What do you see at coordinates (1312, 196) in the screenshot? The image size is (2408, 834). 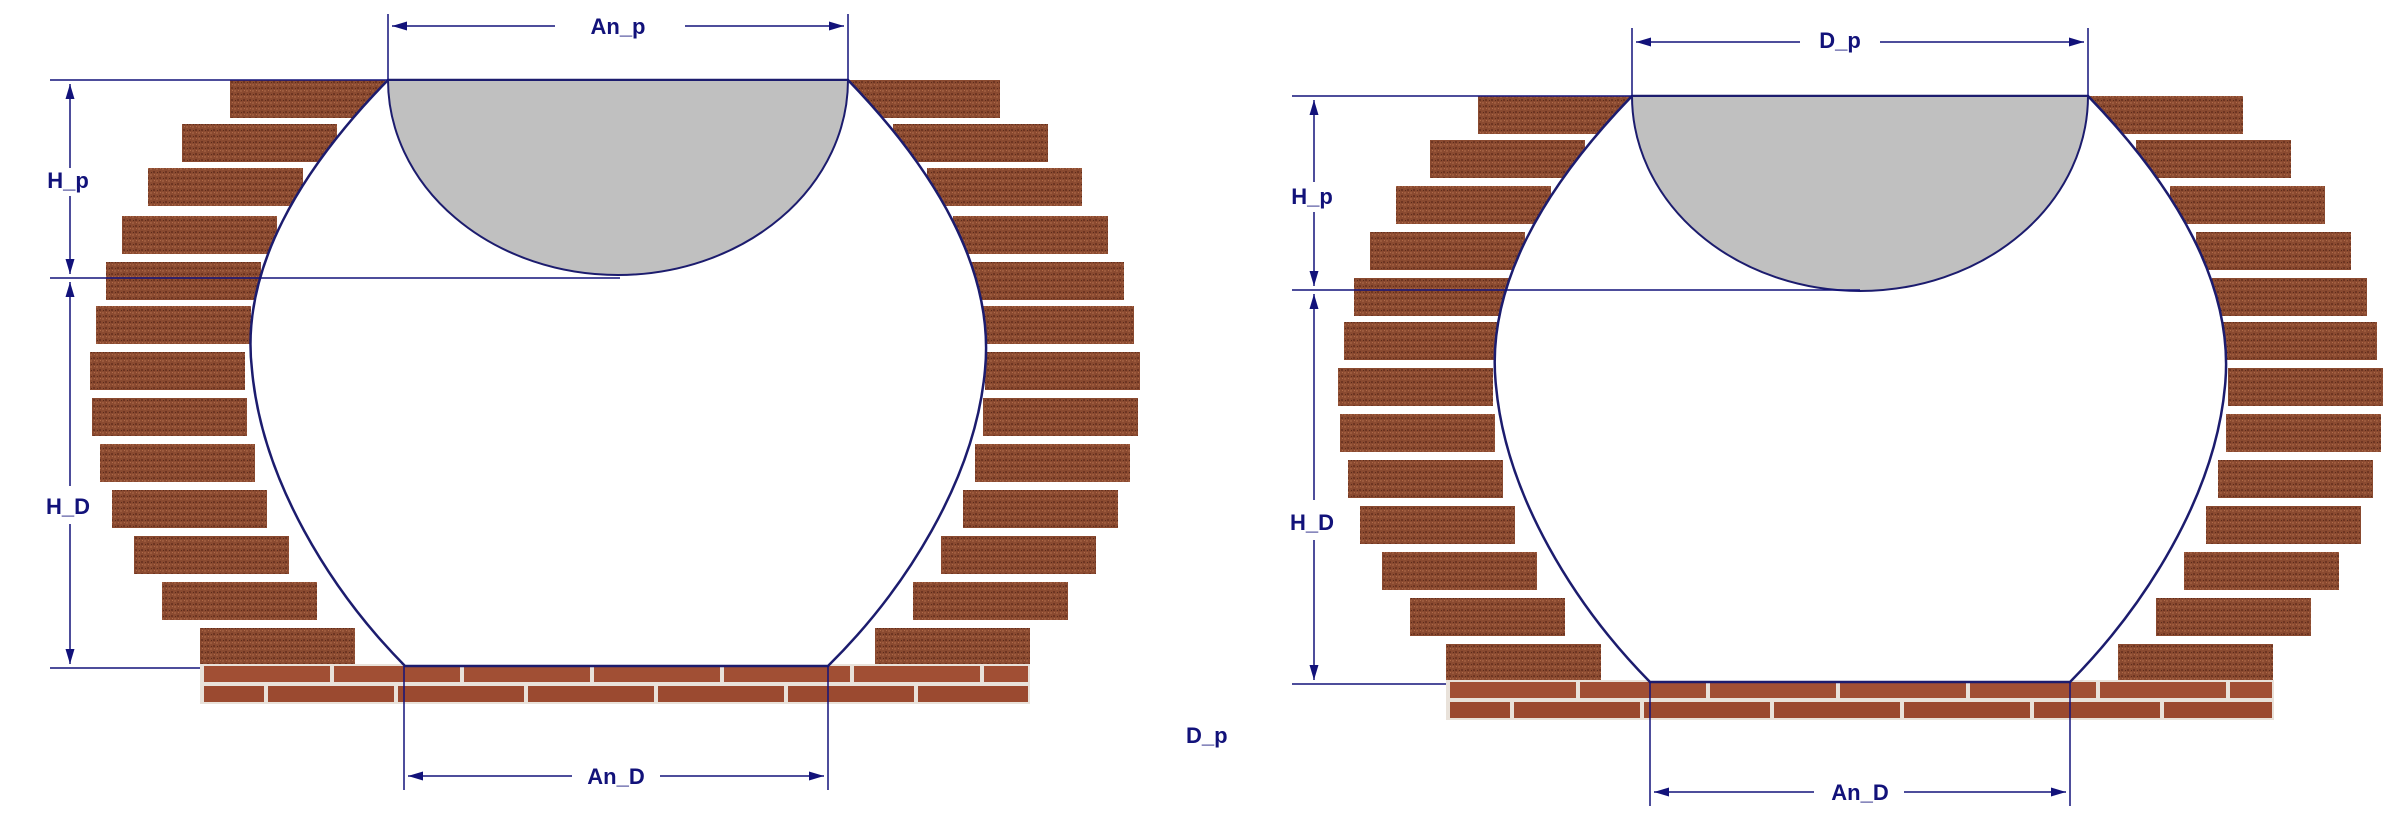 I see `right-upper-height-label: H_p` at bounding box center [1312, 196].